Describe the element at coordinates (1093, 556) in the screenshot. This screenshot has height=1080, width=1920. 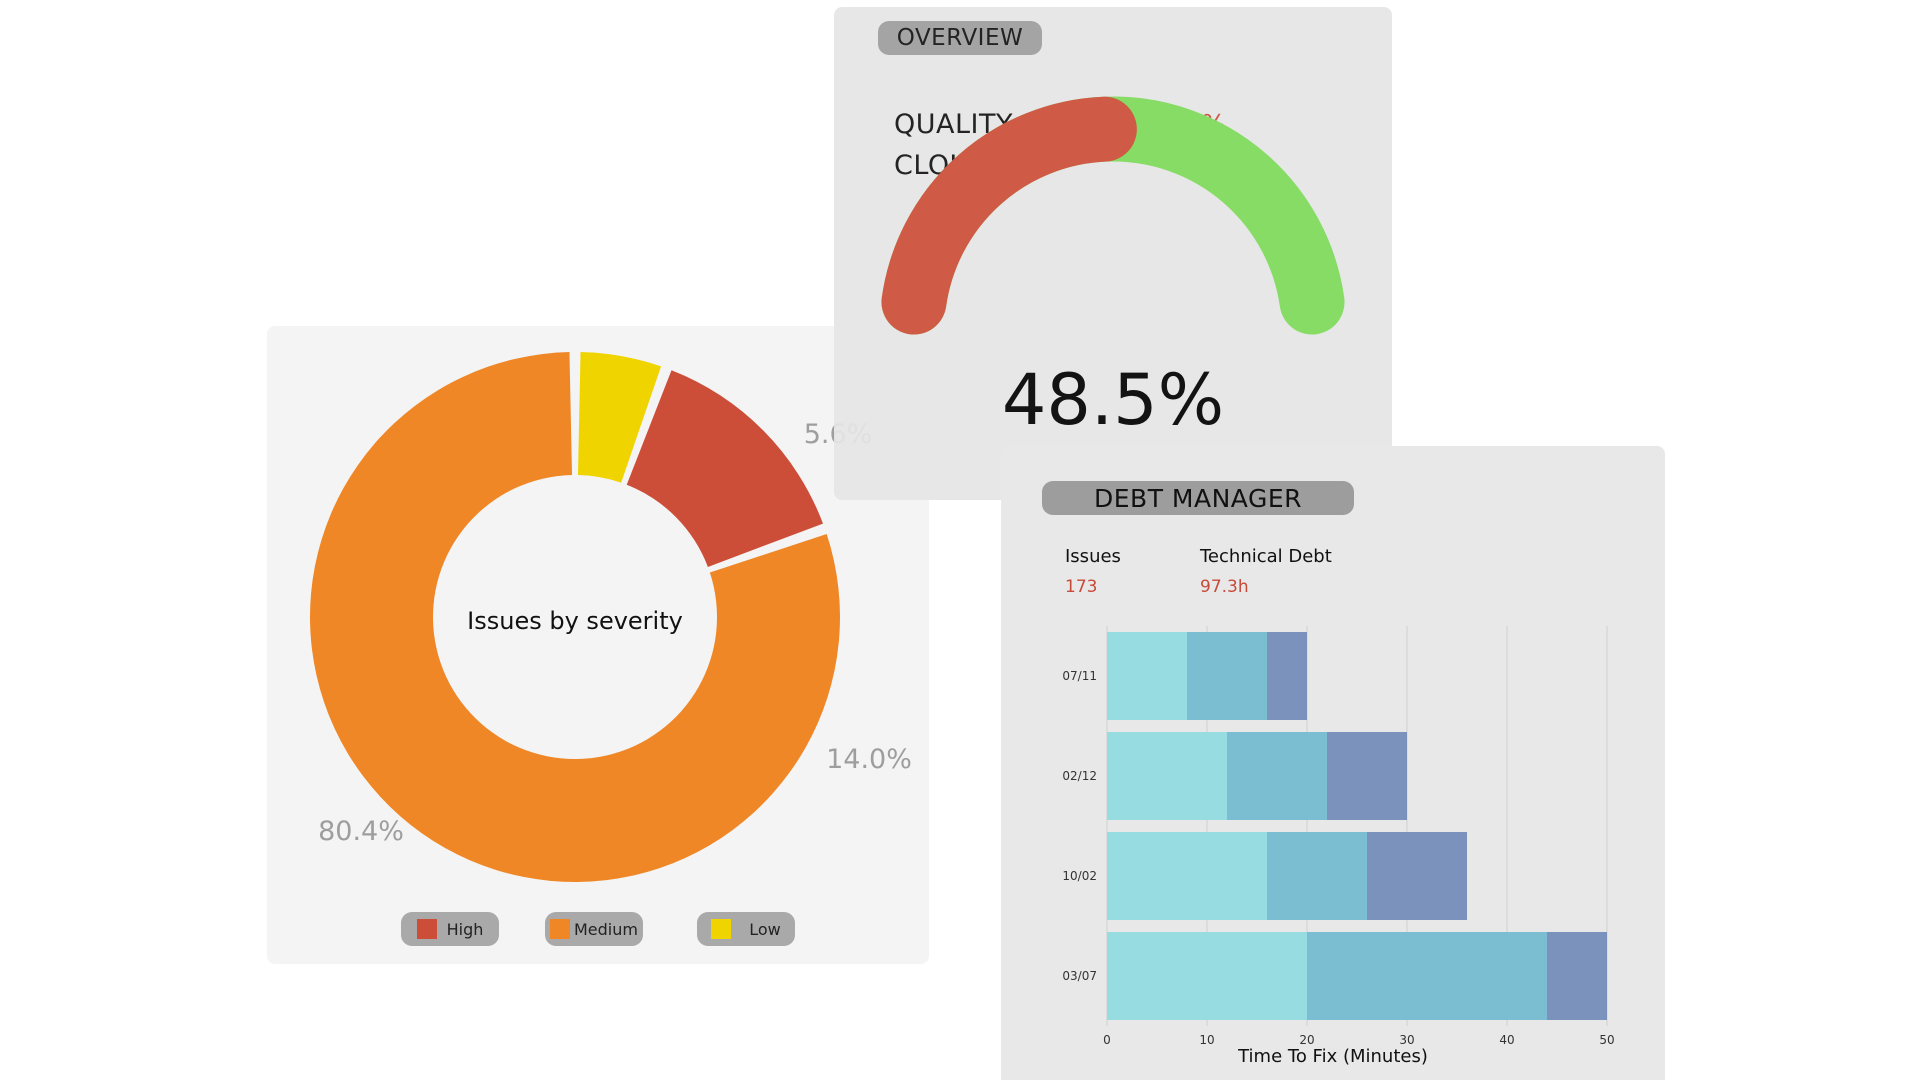
I see `stat-issues-label: Issues` at that location.